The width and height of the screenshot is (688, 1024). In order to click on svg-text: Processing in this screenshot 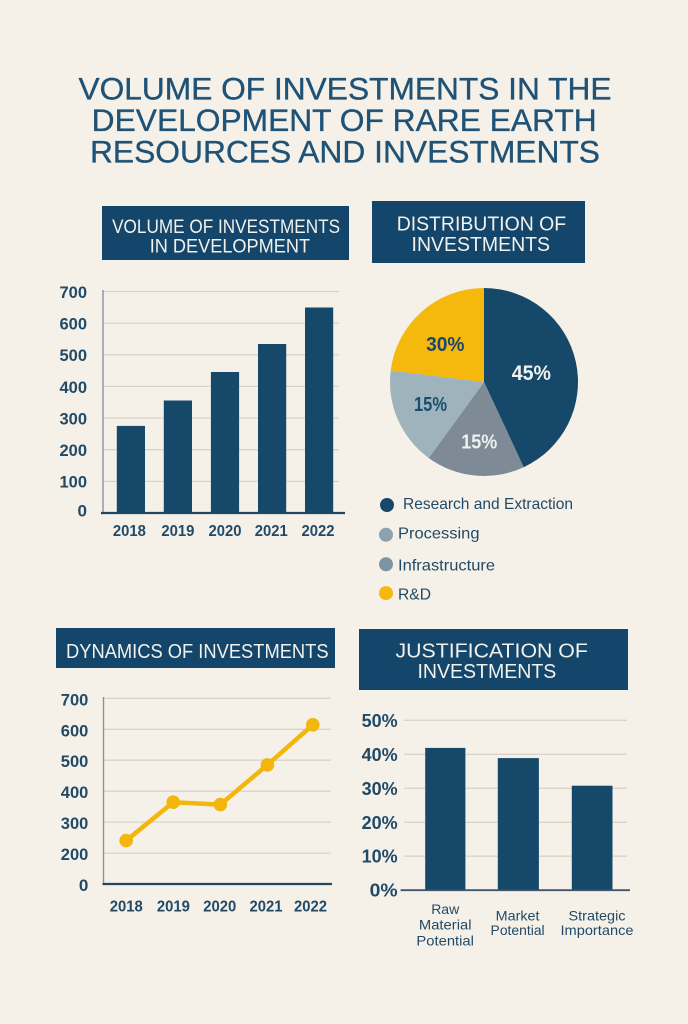, I will do `click(439, 534)`.